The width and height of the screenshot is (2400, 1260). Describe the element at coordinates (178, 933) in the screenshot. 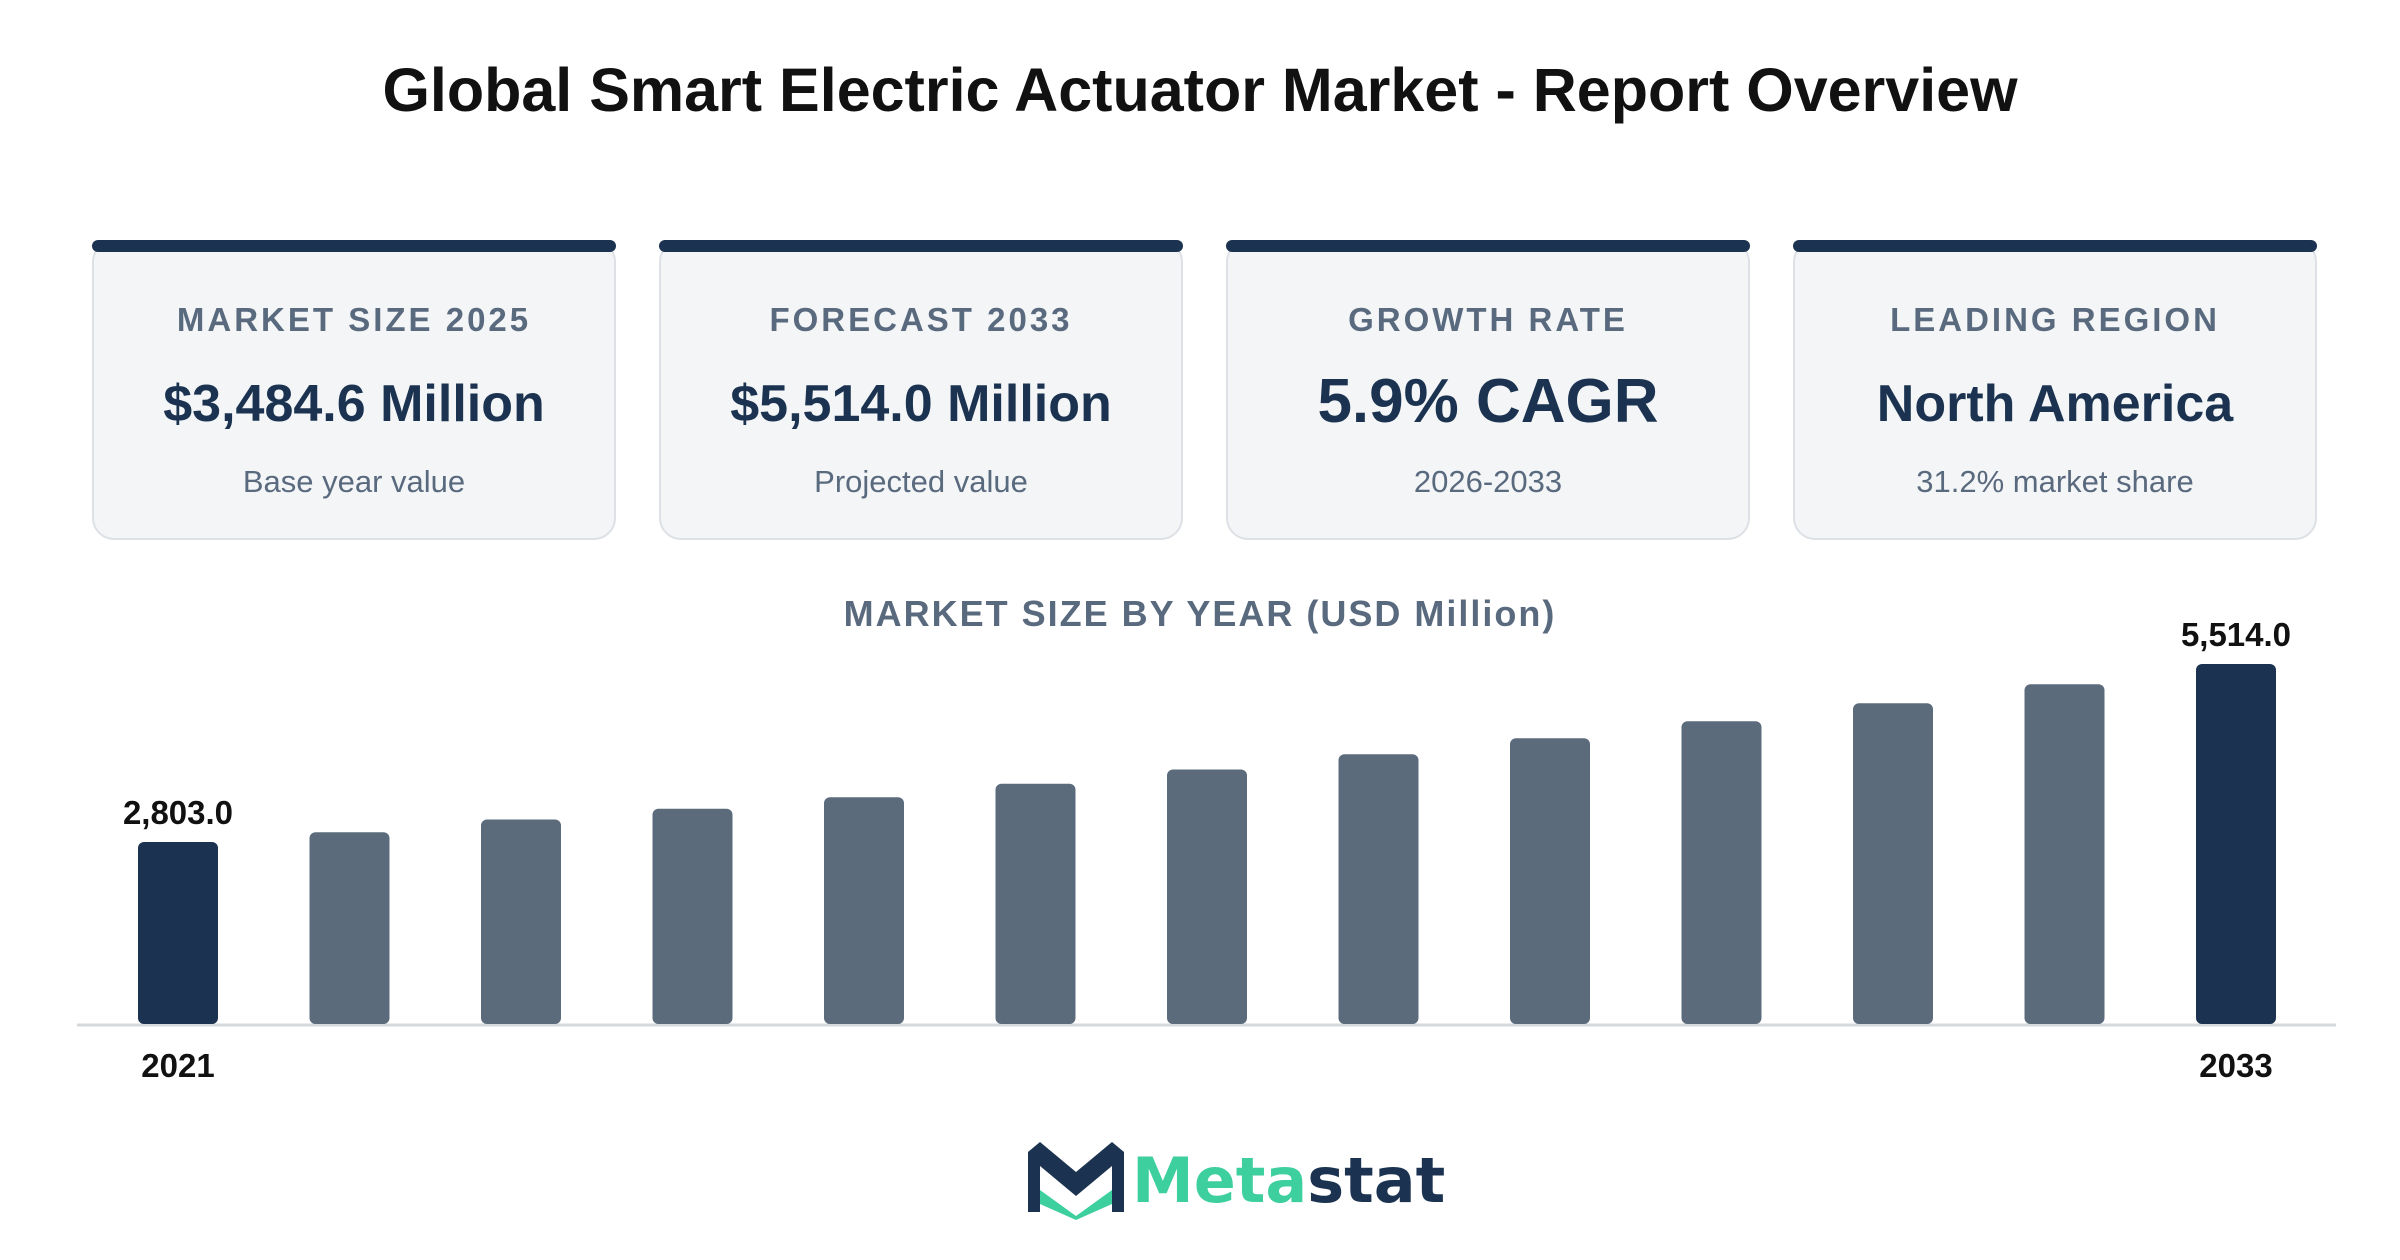

I see `bar-2021` at that location.